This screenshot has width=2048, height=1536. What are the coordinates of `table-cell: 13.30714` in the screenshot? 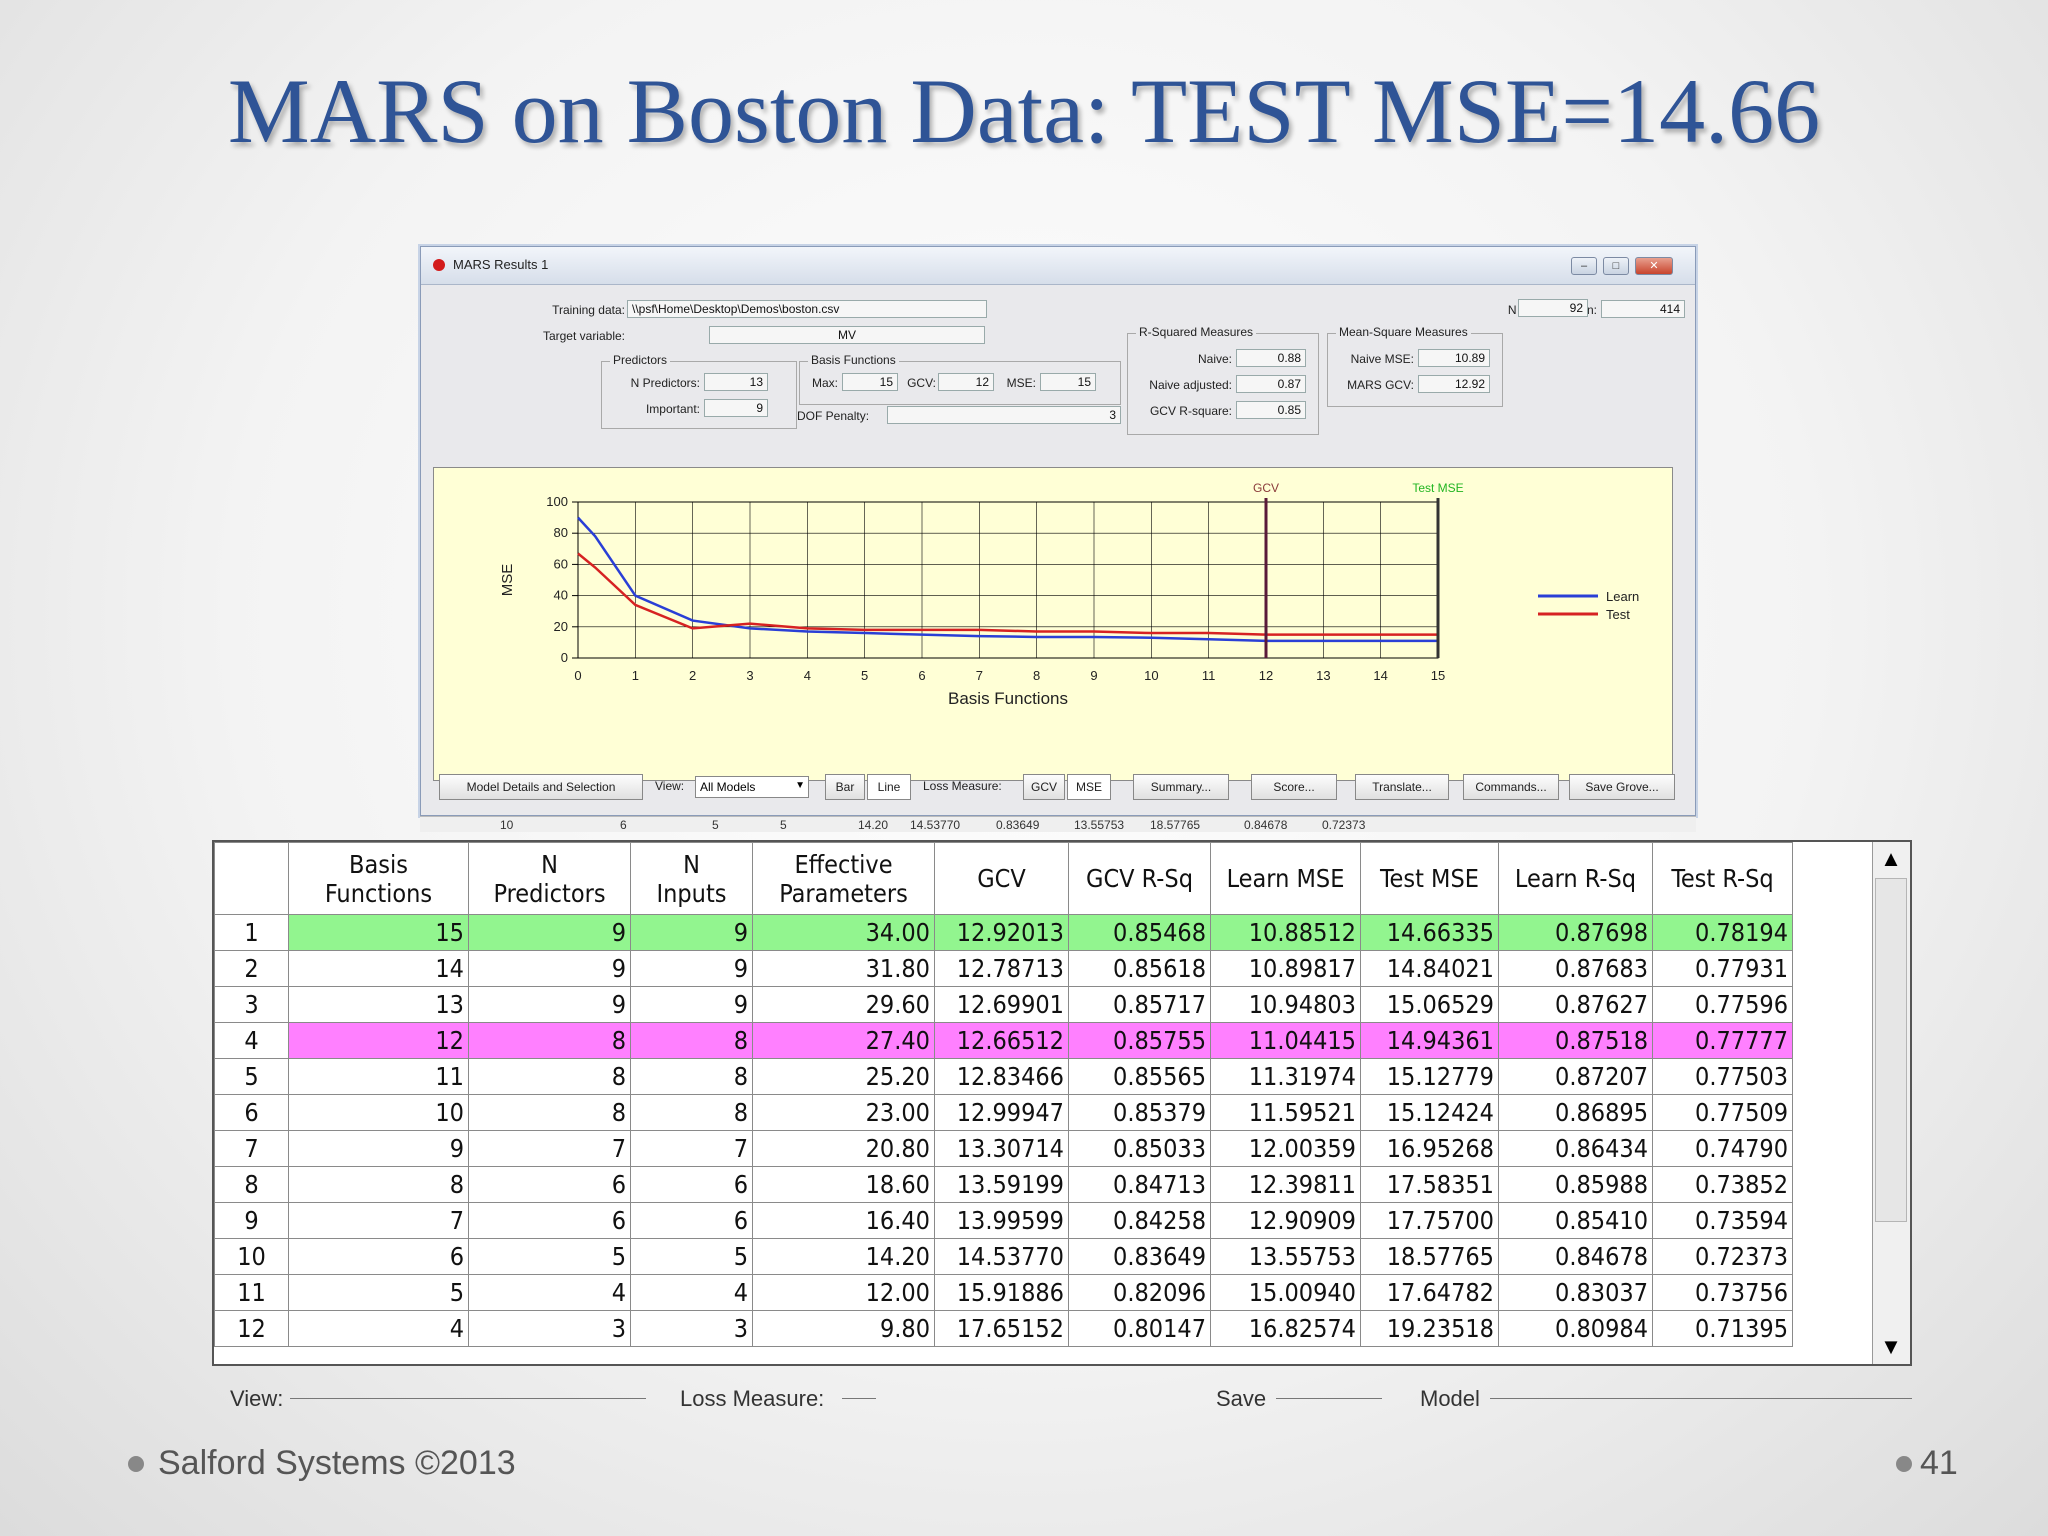 It's located at (1001, 1148).